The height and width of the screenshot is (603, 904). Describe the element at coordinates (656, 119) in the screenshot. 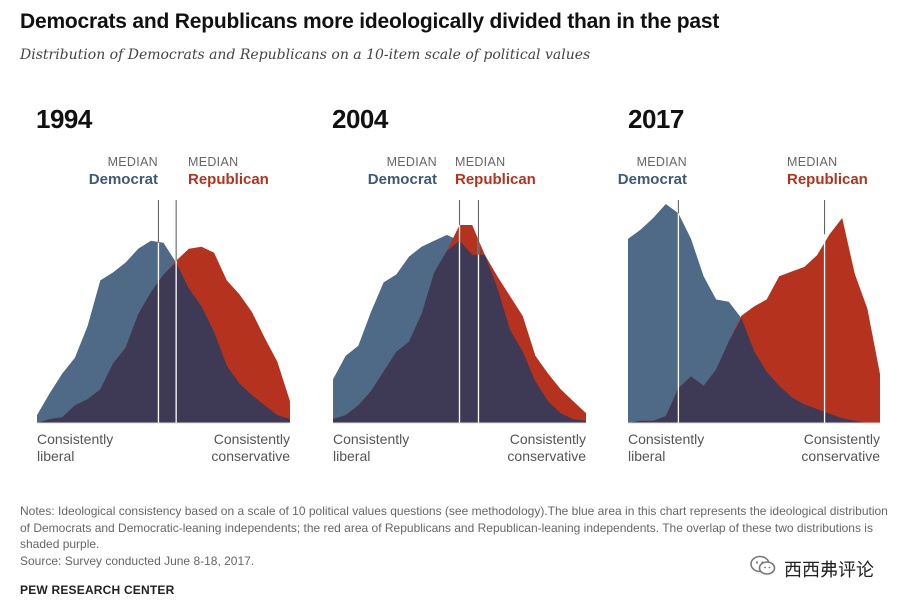

I see `panel-title-2017: 2017` at that location.